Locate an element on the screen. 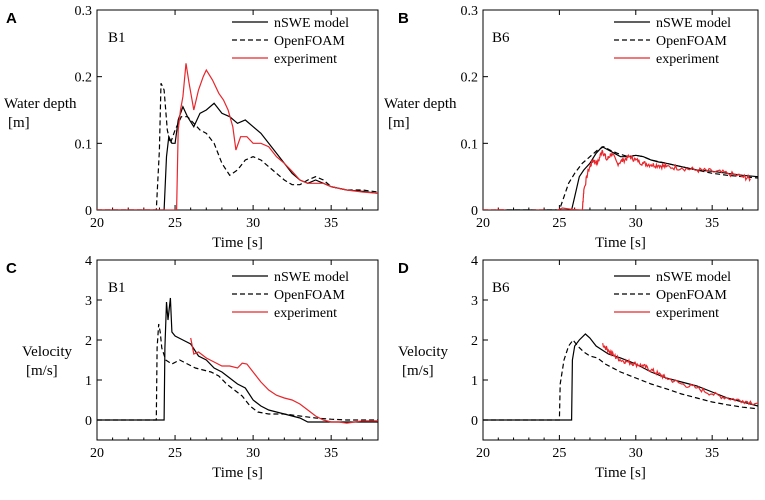  panel-letter: B is located at coordinates (403, 18).